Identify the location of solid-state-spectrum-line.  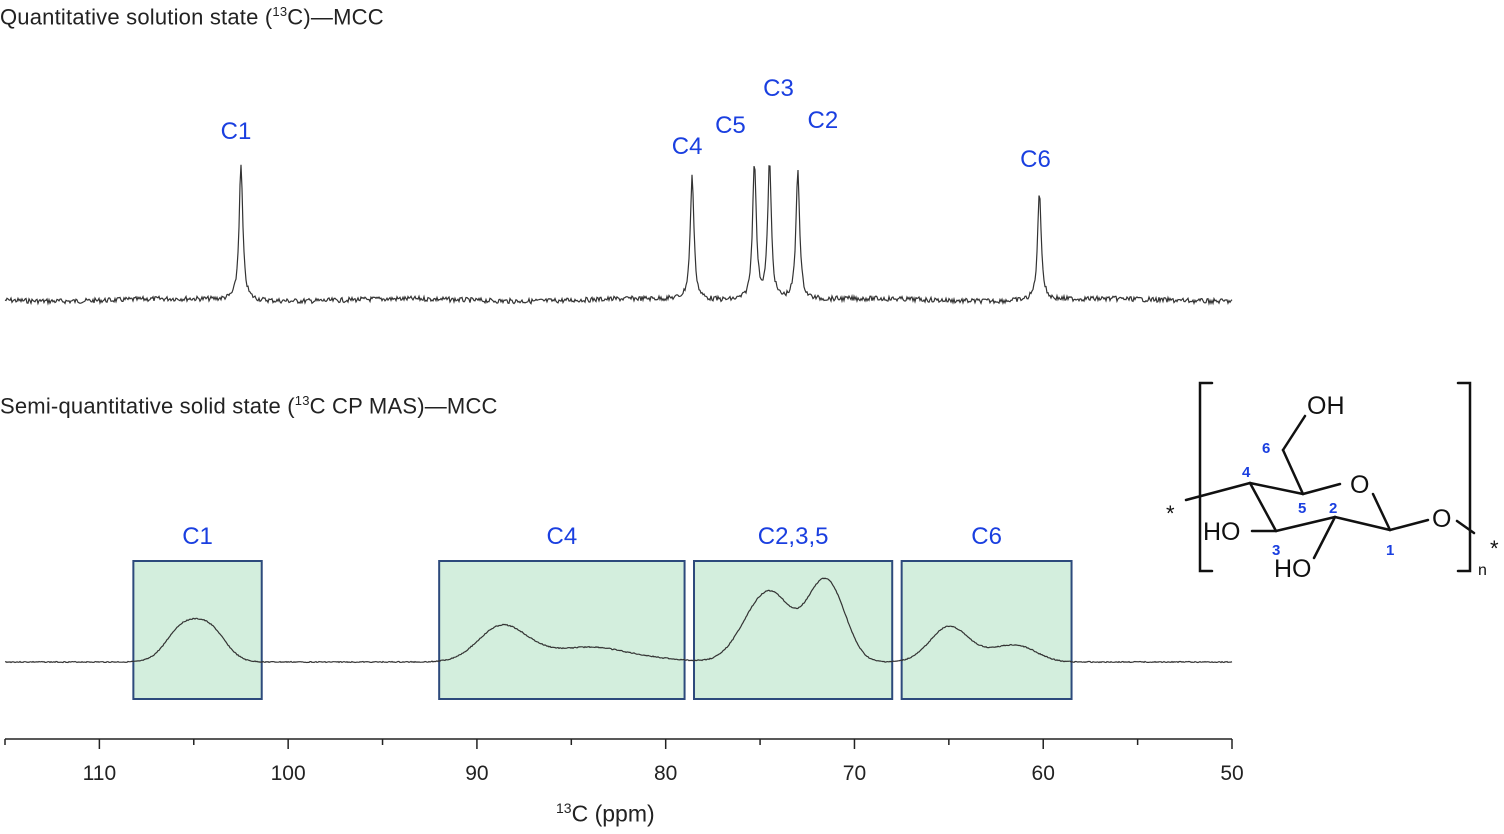
(618, 620).